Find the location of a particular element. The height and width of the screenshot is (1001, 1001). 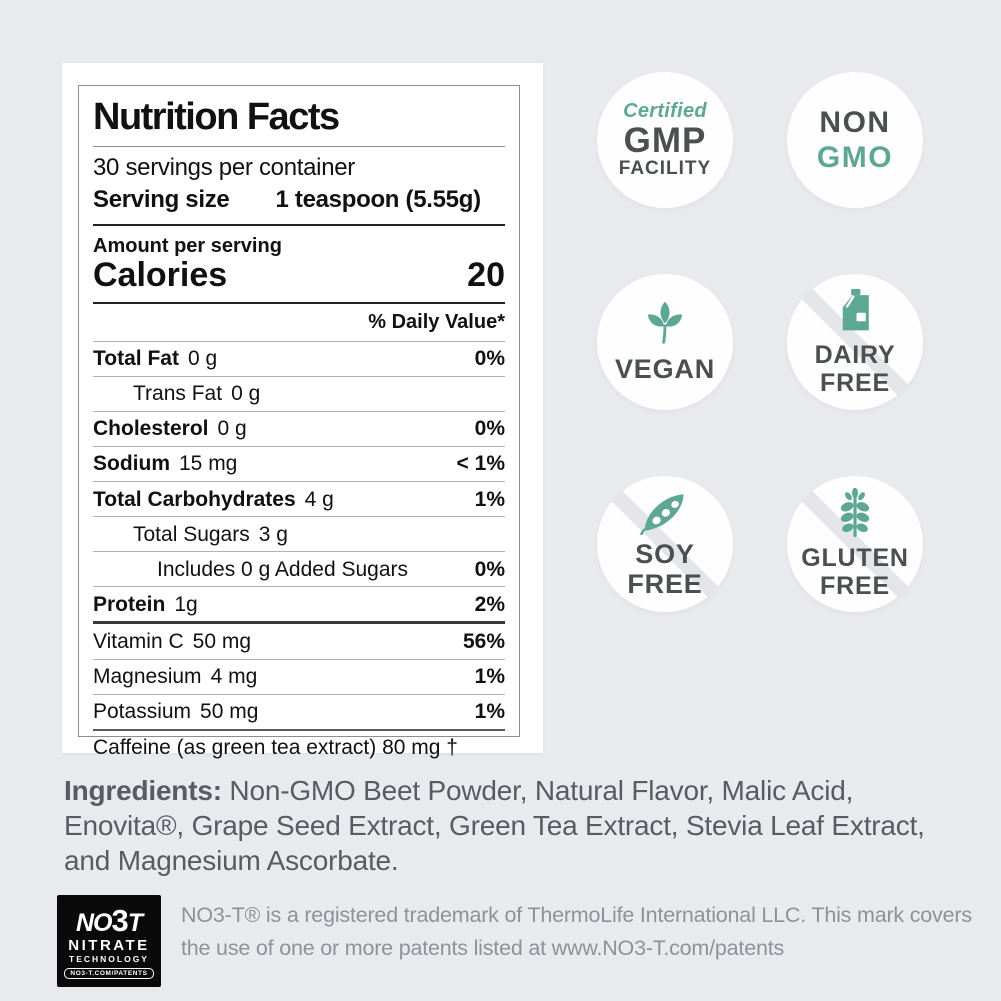

badge-dairy-free: DAIRY FREE is located at coordinates (855, 342).